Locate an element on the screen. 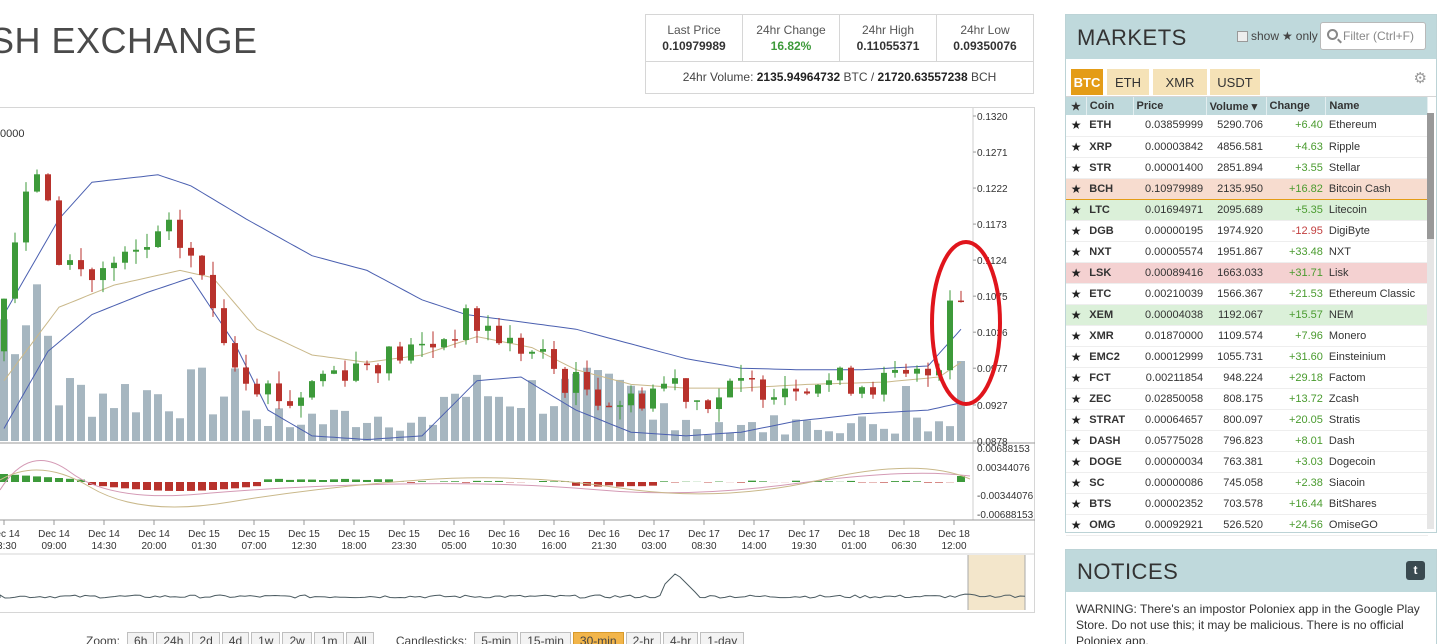 The width and height of the screenshot is (1441, 644). column-header-change: Change is located at coordinates (1296, 106).